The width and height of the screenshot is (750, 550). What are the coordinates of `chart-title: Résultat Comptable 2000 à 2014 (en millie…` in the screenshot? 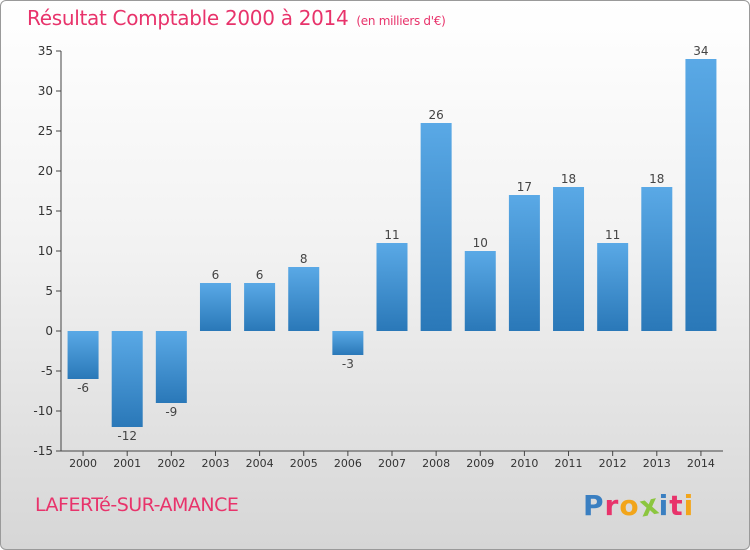 It's located at (236, 18).